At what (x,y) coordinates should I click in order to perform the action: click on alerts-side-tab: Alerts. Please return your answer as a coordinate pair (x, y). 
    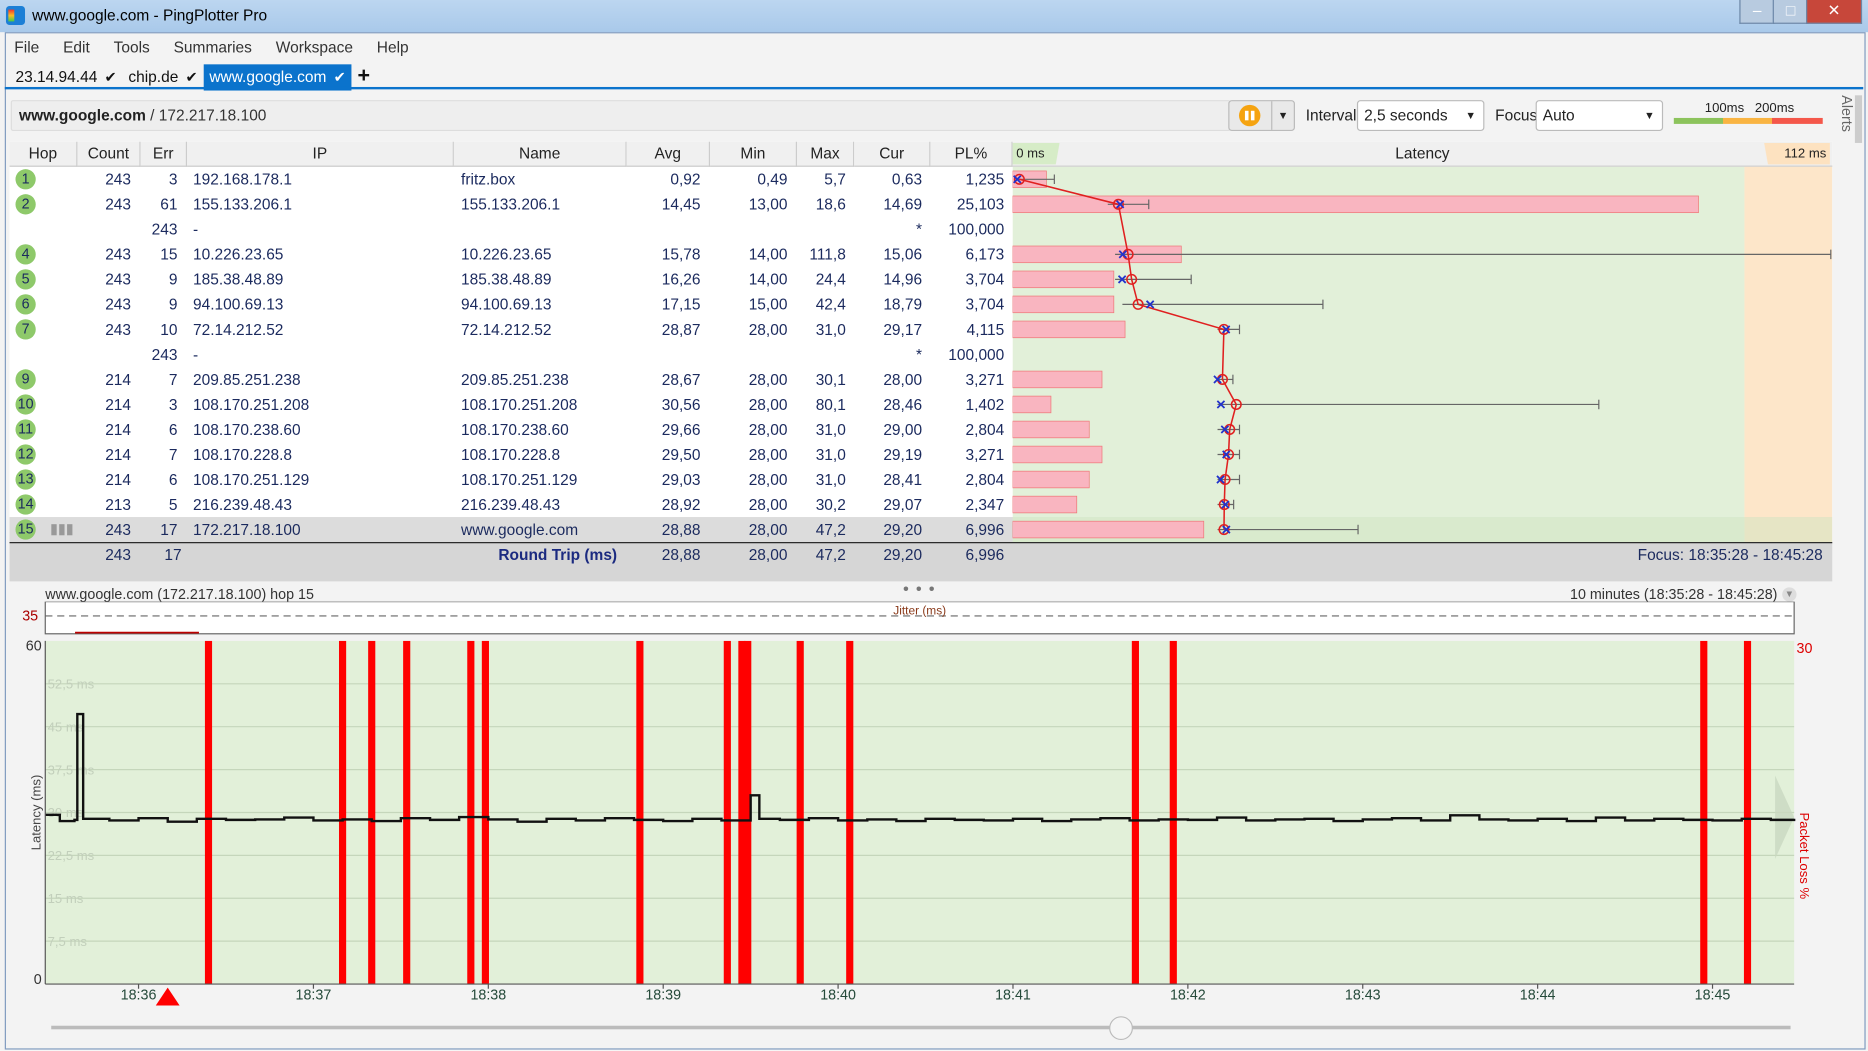
    Looking at the image, I should click on (1846, 113).